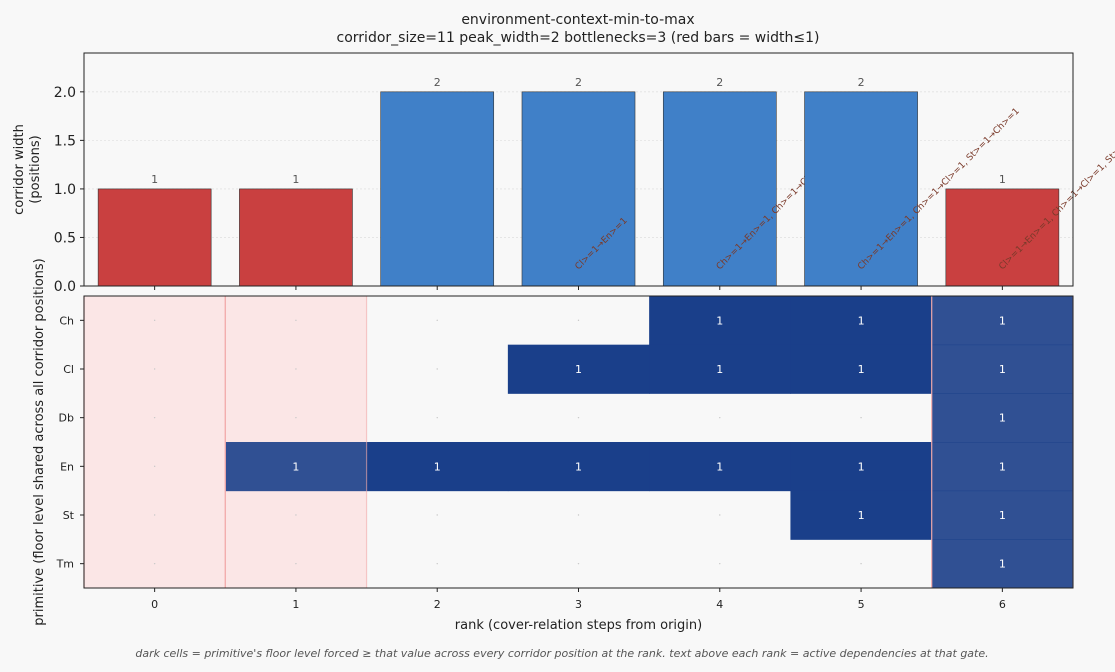 This screenshot has height=672, width=1115. I want to click on x-axis-label: rank (cover-relation steps from origin), so click(578, 625).